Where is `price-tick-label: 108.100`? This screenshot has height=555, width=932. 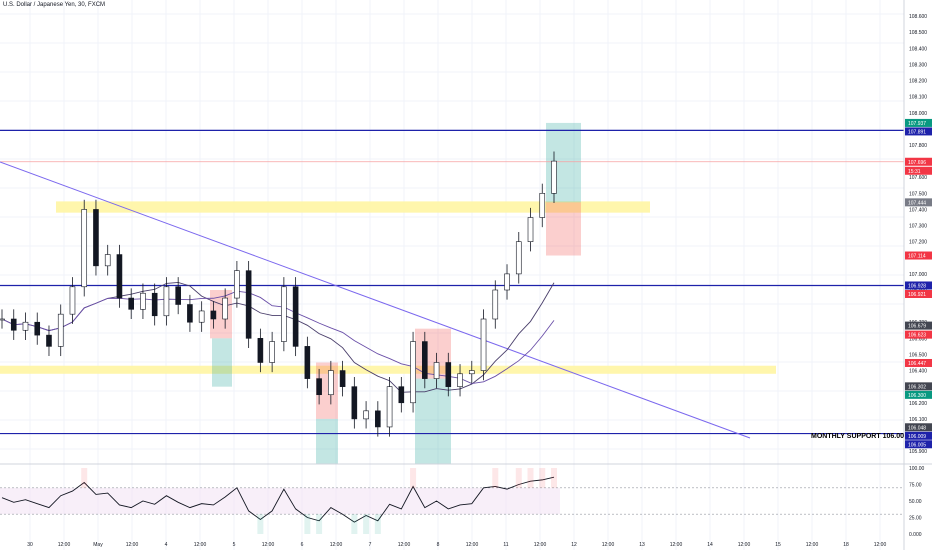 price-tick-label: 108.100 is located at coordinates (918, 98).